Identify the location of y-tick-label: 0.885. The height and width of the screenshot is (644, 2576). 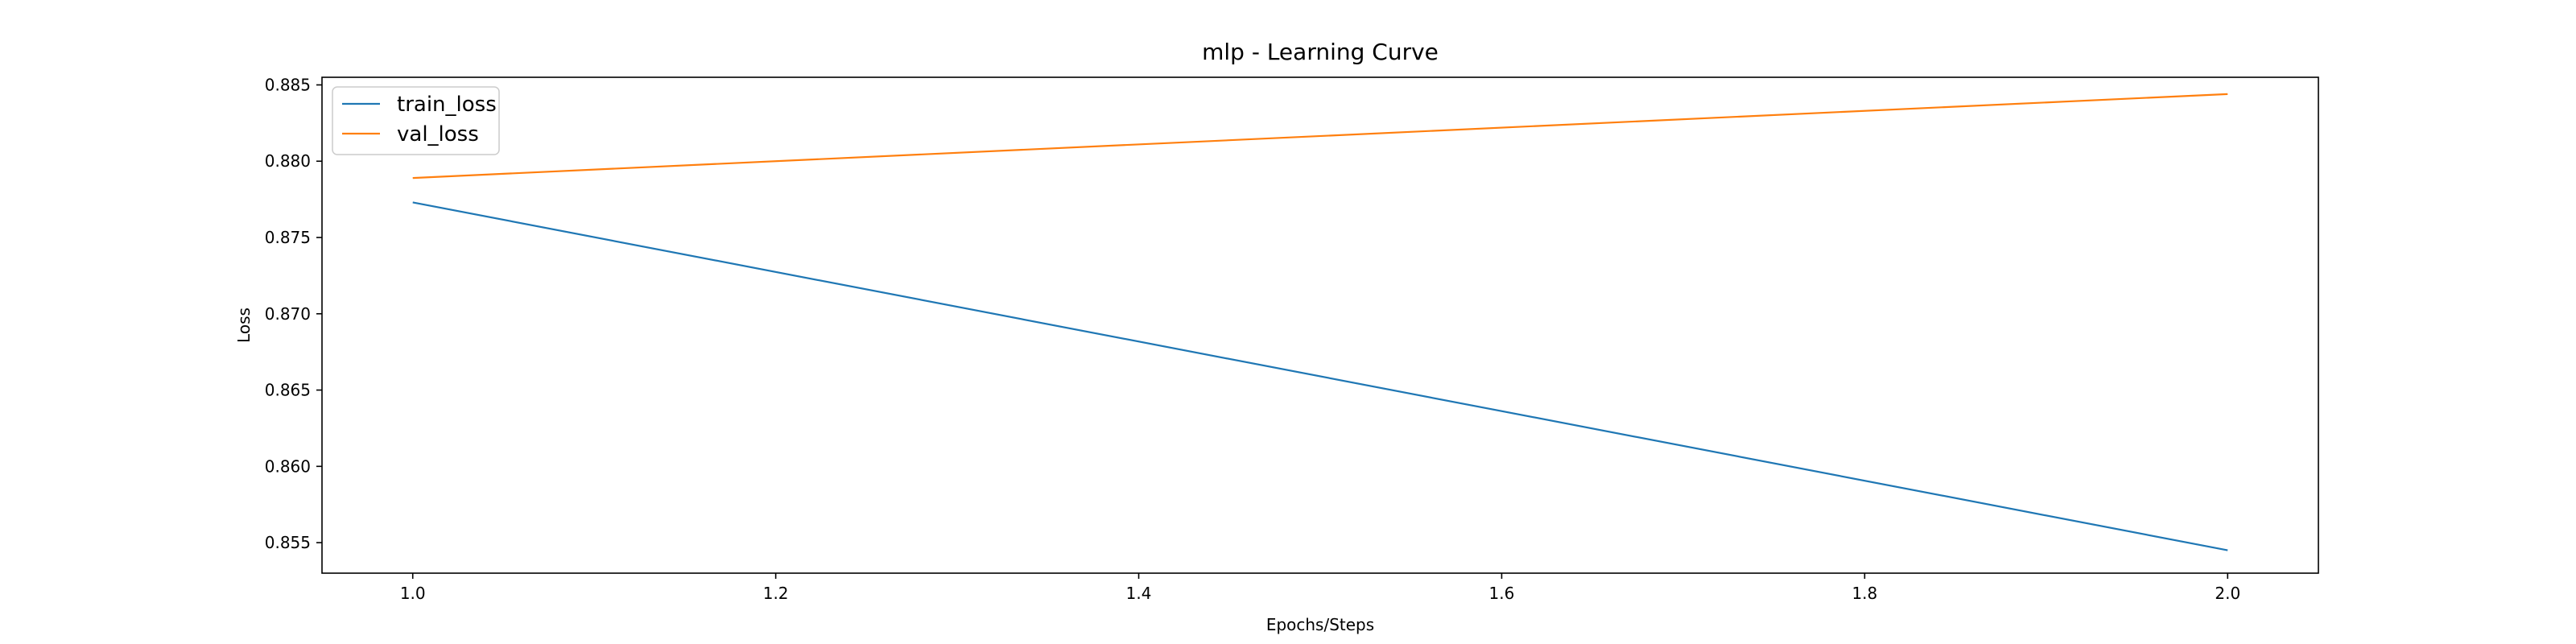
(288, 84).